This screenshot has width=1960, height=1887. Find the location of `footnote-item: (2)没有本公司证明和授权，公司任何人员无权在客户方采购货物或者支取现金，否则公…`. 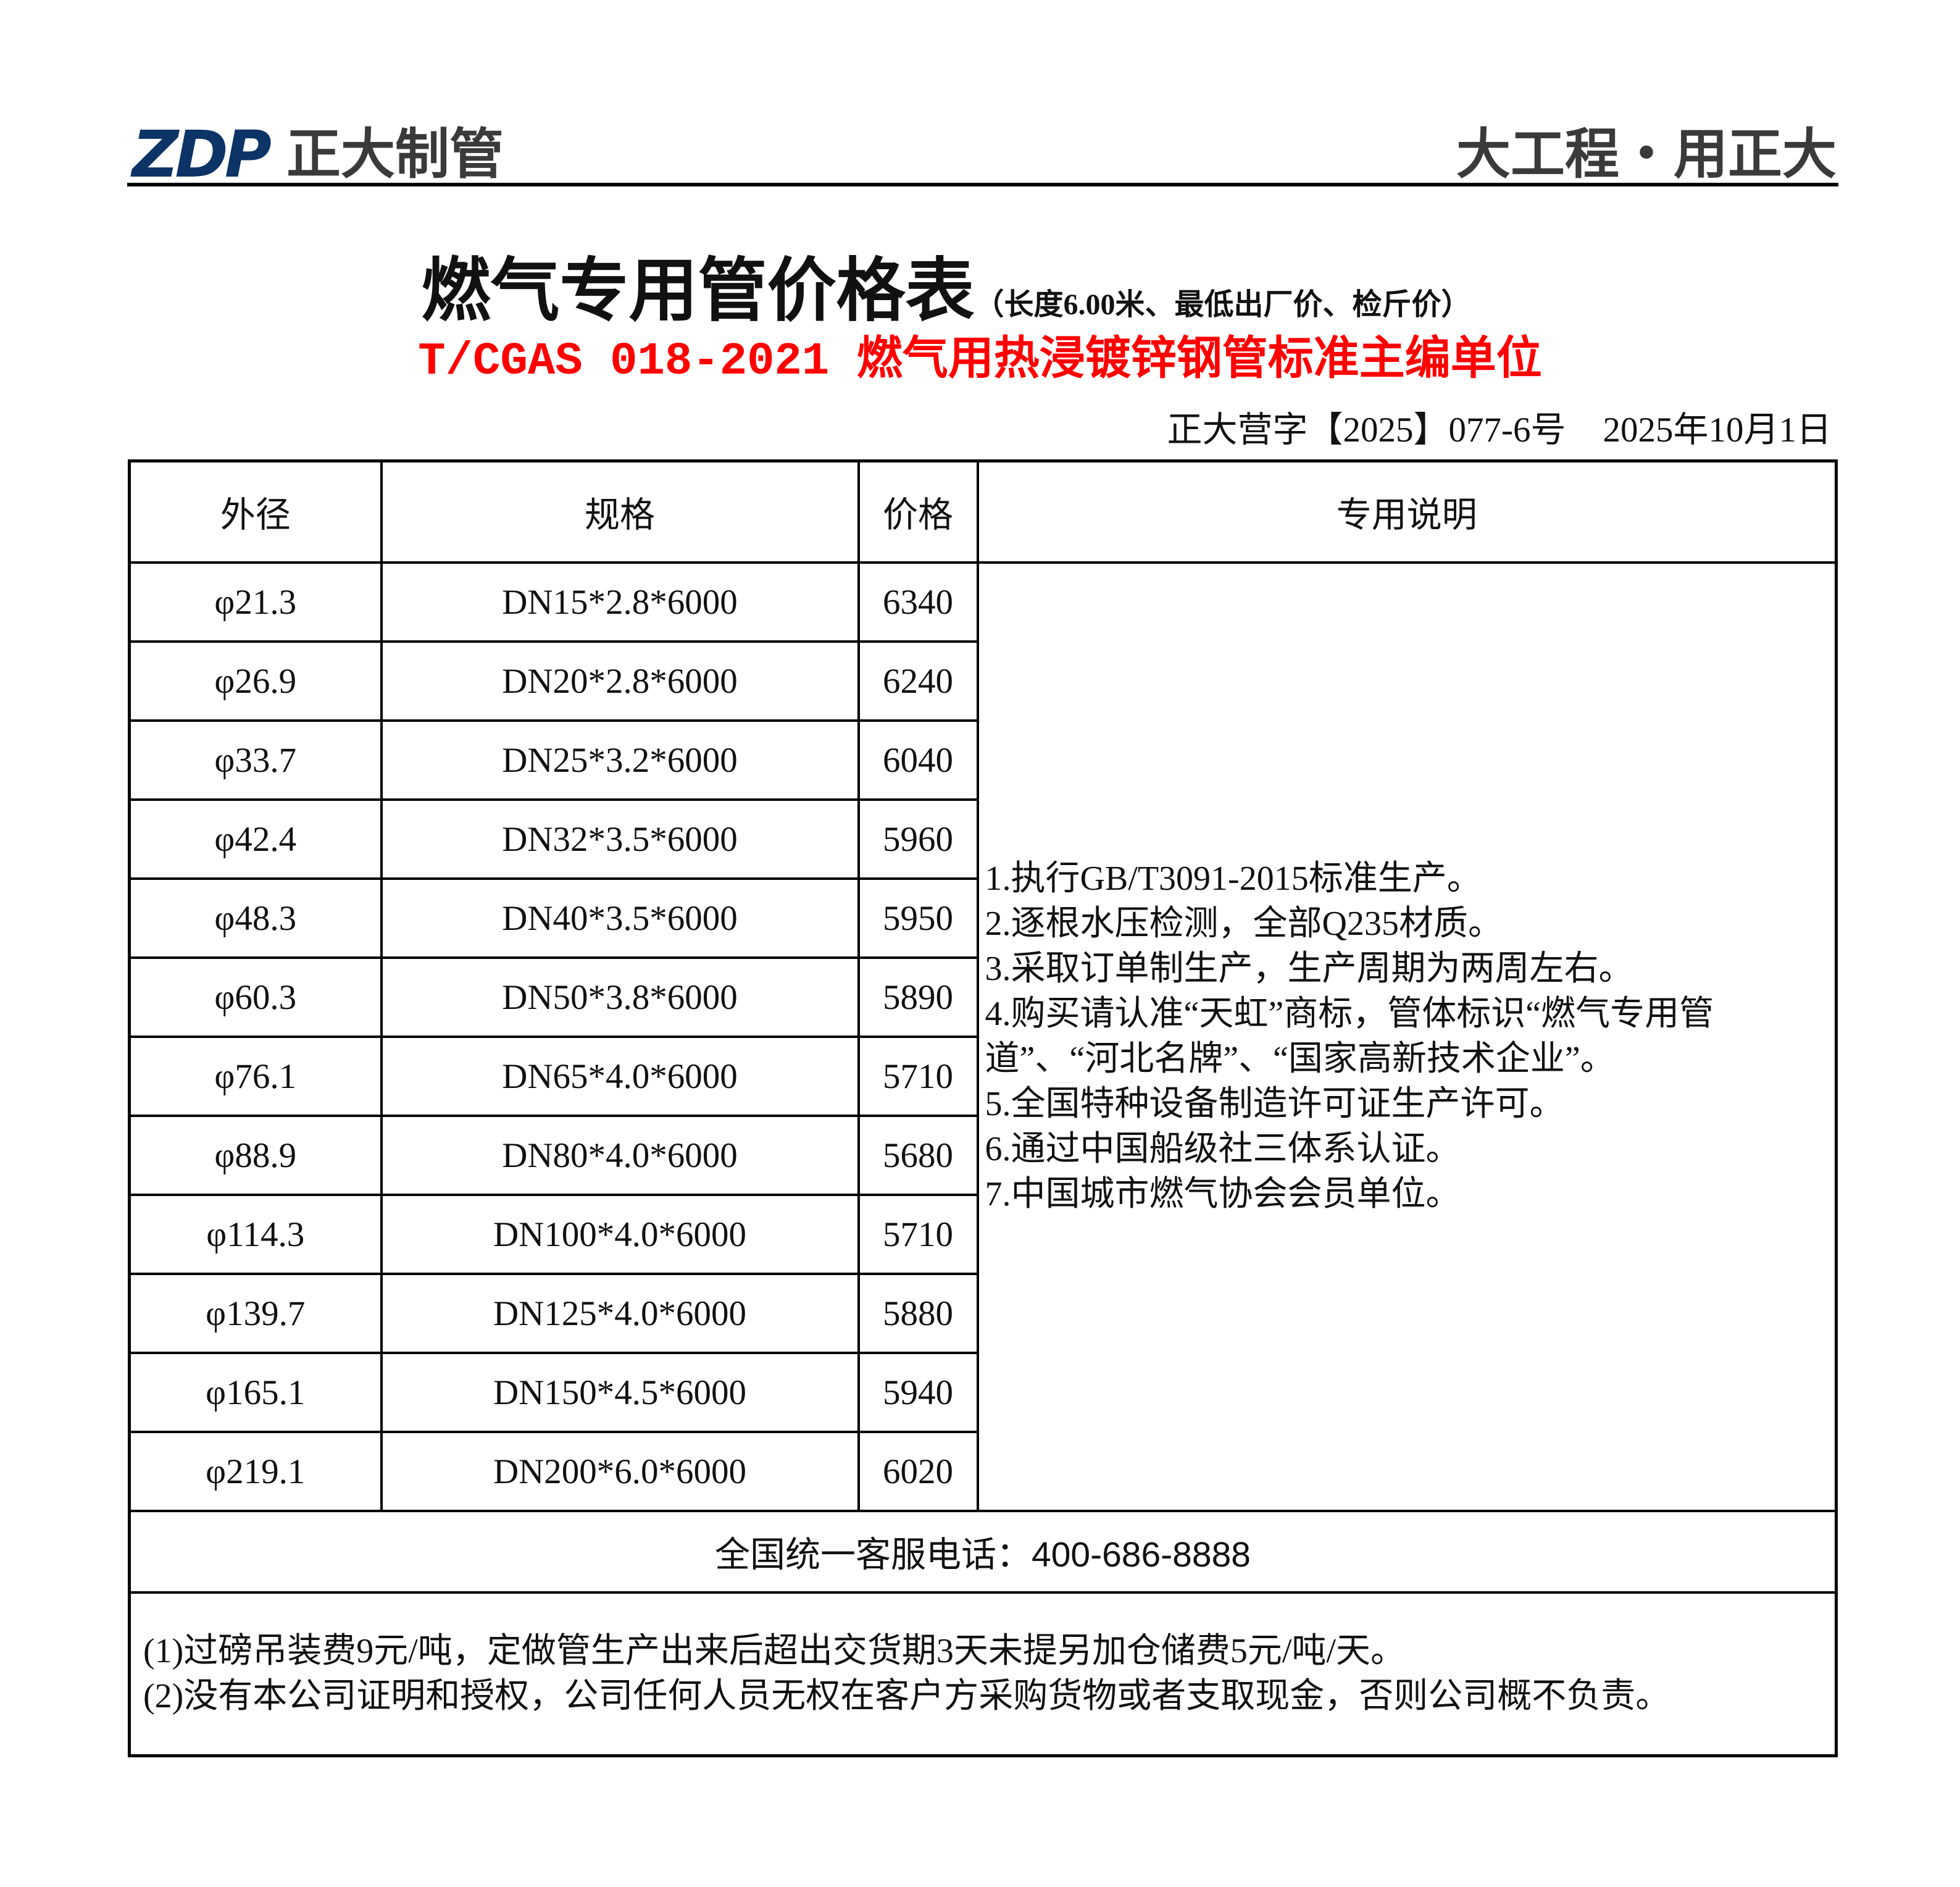

footnote-item: (2)没有本公司证明和授权，公司任何人员无权在客户方采购货物或者支取现金，否则公… is located at coordinates (906, 1696).